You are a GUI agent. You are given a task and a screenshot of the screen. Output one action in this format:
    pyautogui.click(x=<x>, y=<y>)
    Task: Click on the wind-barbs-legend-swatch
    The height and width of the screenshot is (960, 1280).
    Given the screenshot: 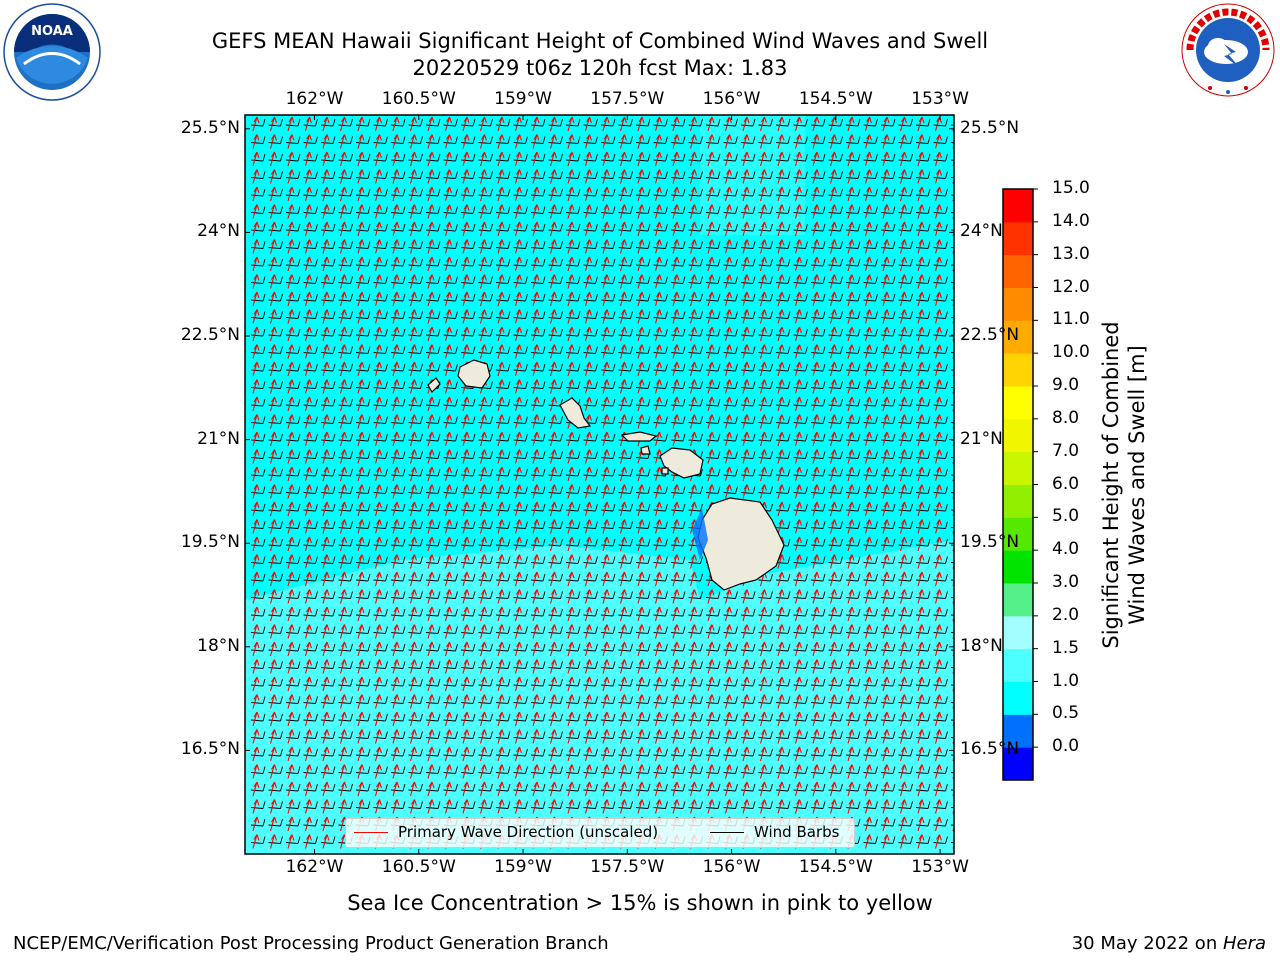 What is the action you would take?
    pyautogui.click(x=727, y=832)
    